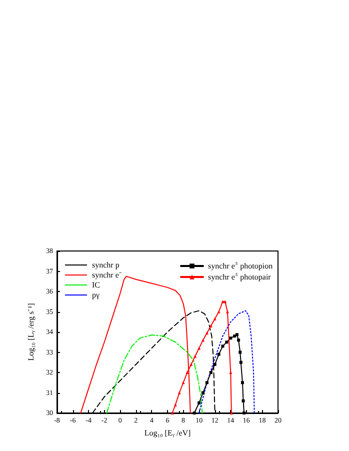  What do you see at coordinates (226, 362) in the screenshot?
I see `line-series` at bounding box center [226, 362].